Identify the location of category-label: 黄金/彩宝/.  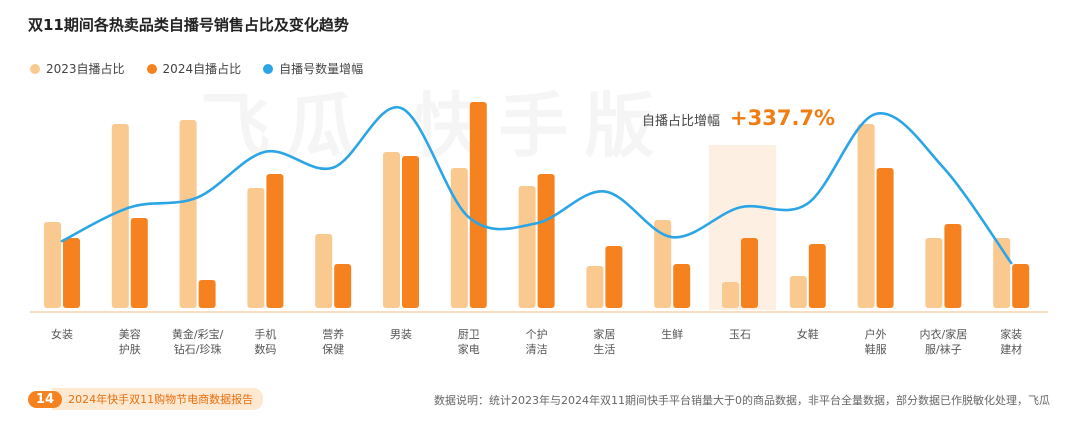
(198, 334).